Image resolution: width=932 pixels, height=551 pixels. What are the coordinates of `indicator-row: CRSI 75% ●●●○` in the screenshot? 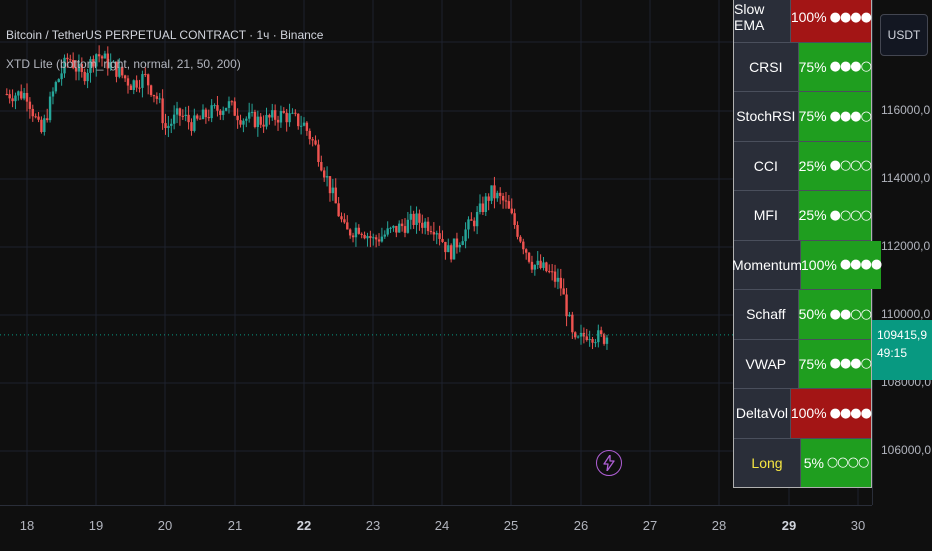 It's located at (803, 67).